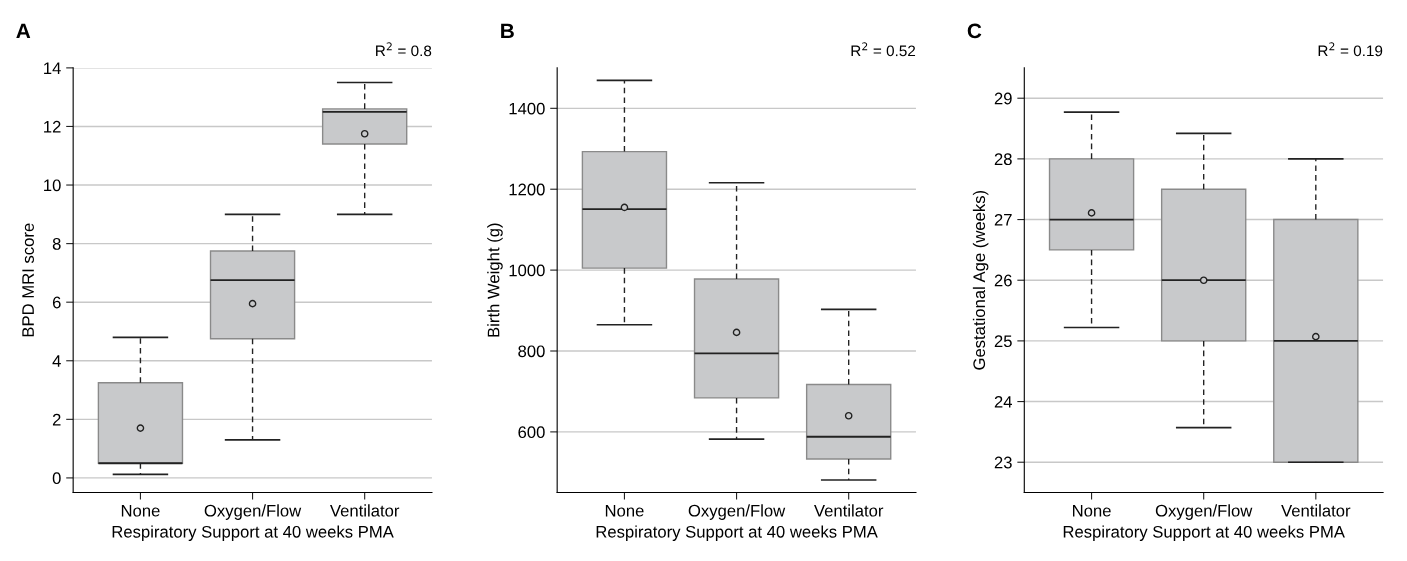  What do you see at coordinates (56, 419) in the screenshot?
I see `y-tick-label: 2` at bounding box center [56, 419].